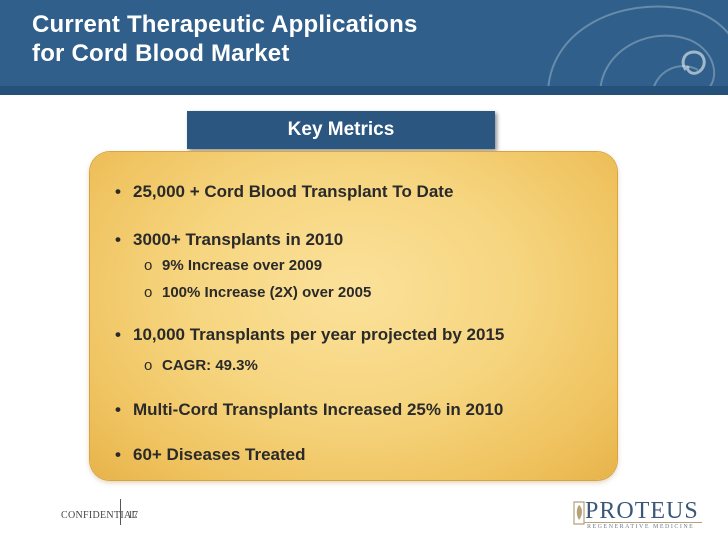 This screenshot has width=728, height=546. Describe the element at coordinates (643, 522) in the screenshot. I see `logo-rule` at that location.